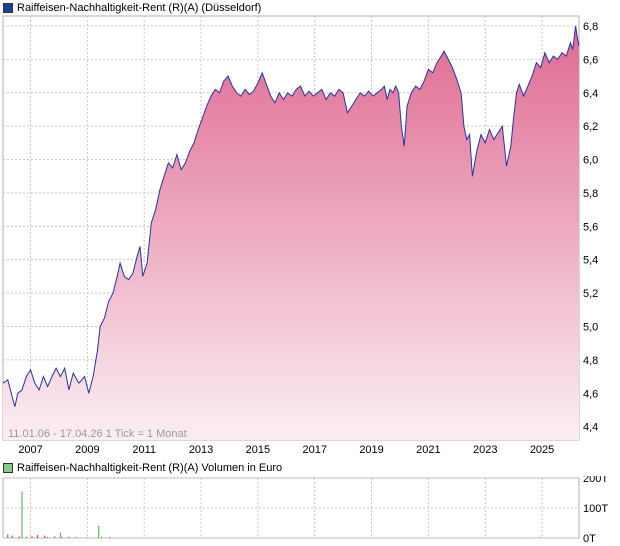  I want to click on y-tick-label: 4,8, so click(590, 361).